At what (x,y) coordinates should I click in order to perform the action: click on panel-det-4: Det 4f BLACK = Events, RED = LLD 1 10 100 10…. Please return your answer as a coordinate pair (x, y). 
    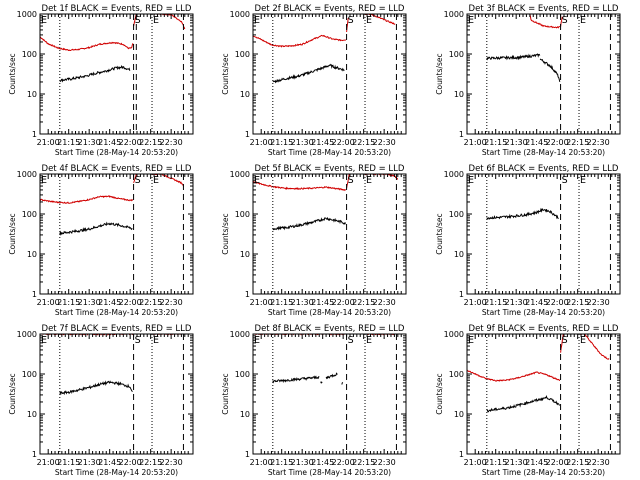
    Looking at the image, I should click on (101, 240).